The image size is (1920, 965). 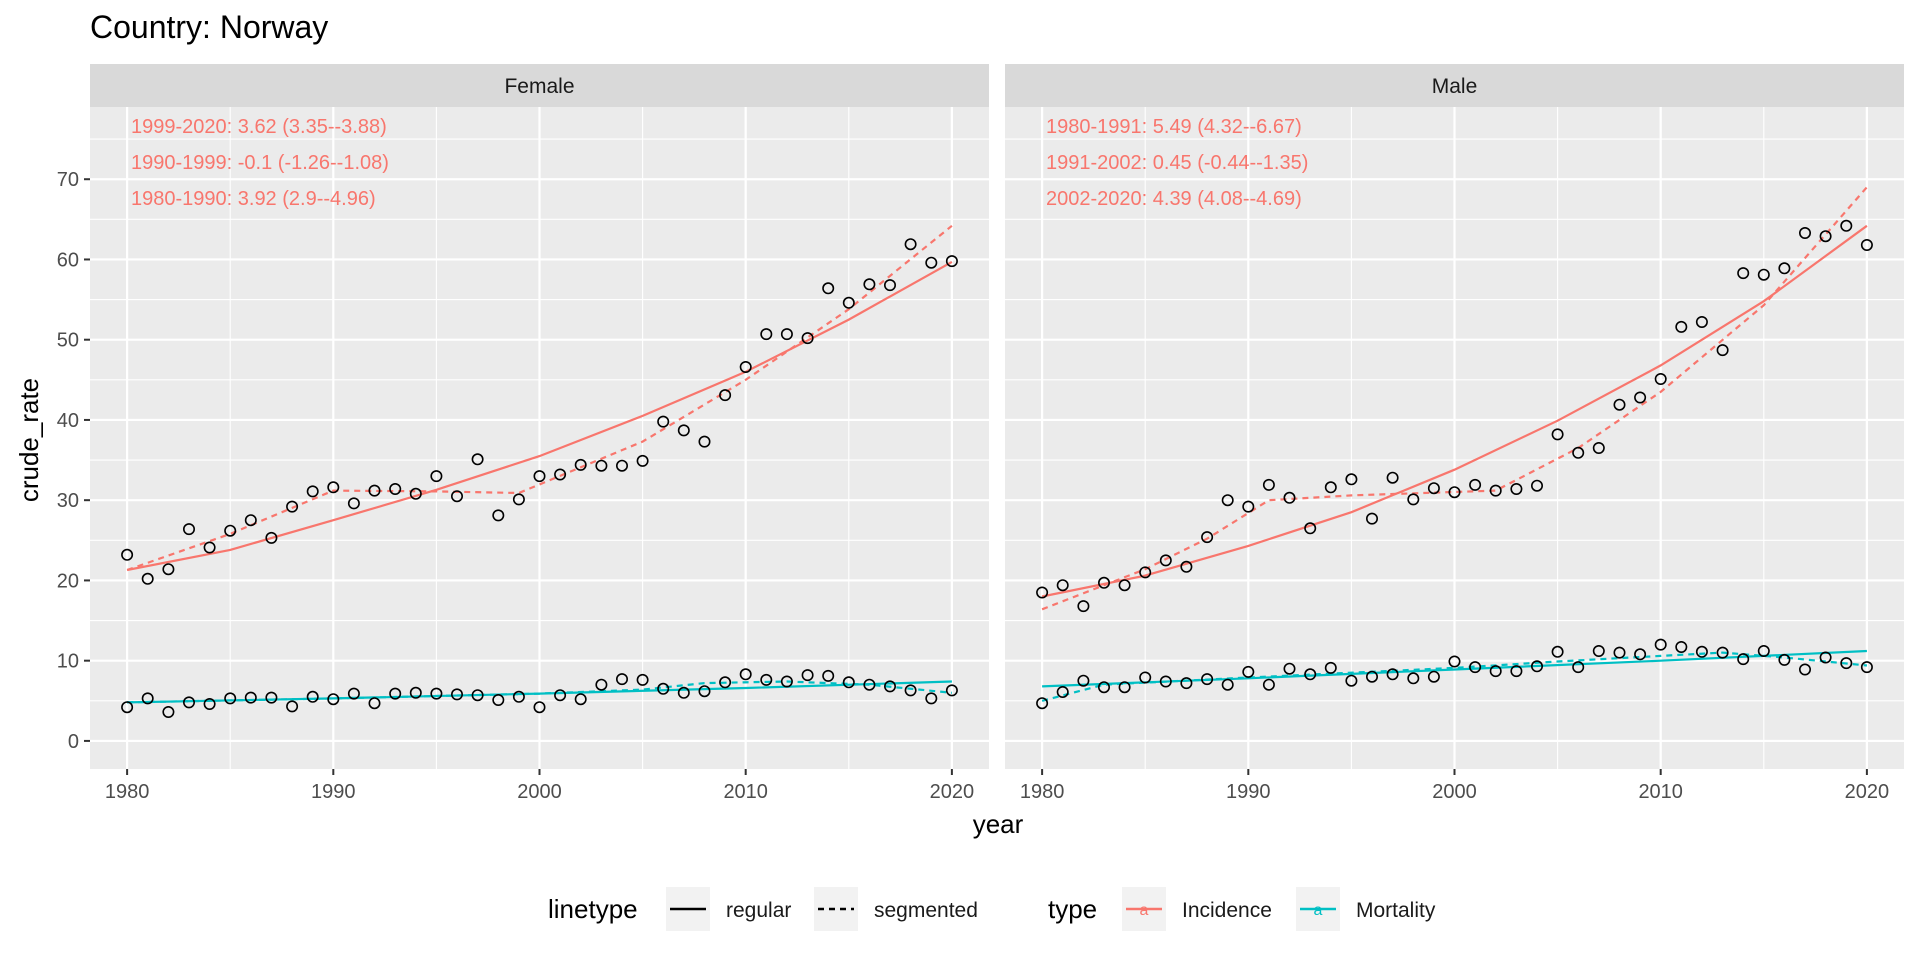 What do you see at coordinates (68, 501) in the screenshot?
I see `y-tick-label: 30` at bounding box center [68, 501].